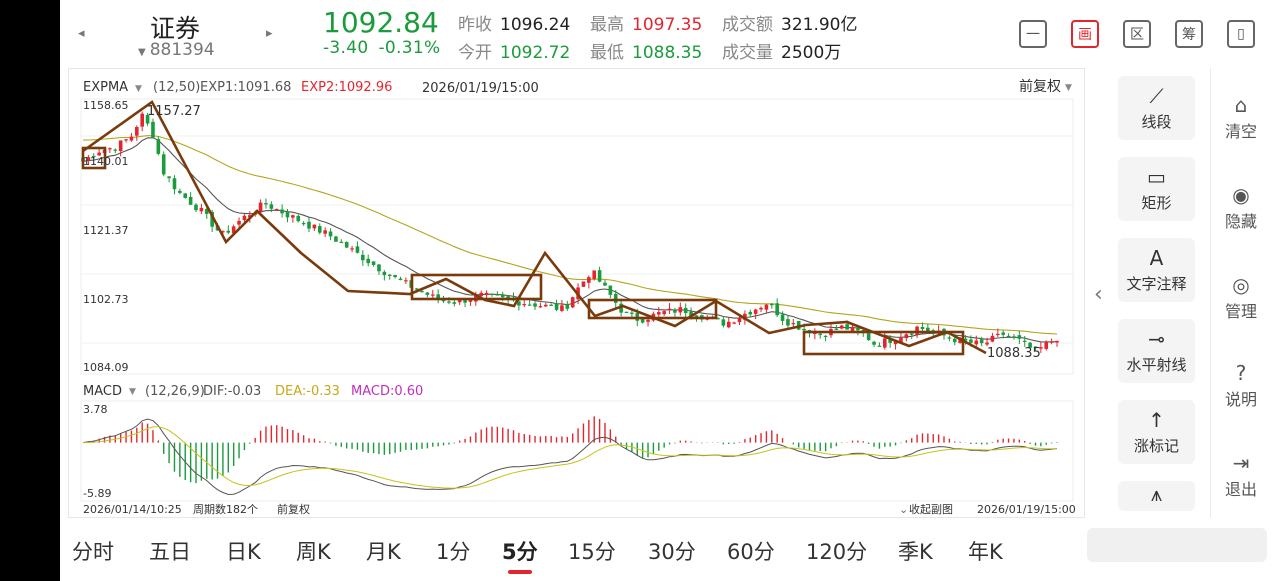 This screenshot has height=581, width=1278. I want to click on price-change: -3.40 -0.31%, so click(386, 48).